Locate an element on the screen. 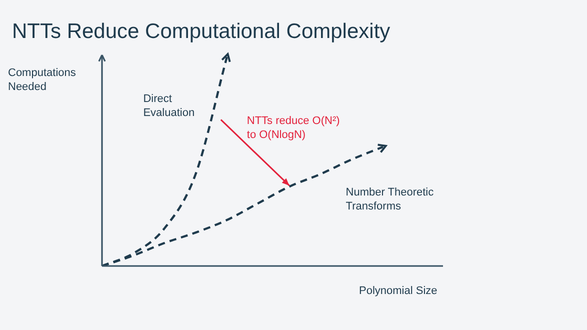 The width and height of the screenshot is (587, 330). x-axis-title: Polynomial Size is located at coordinates (398, 291).